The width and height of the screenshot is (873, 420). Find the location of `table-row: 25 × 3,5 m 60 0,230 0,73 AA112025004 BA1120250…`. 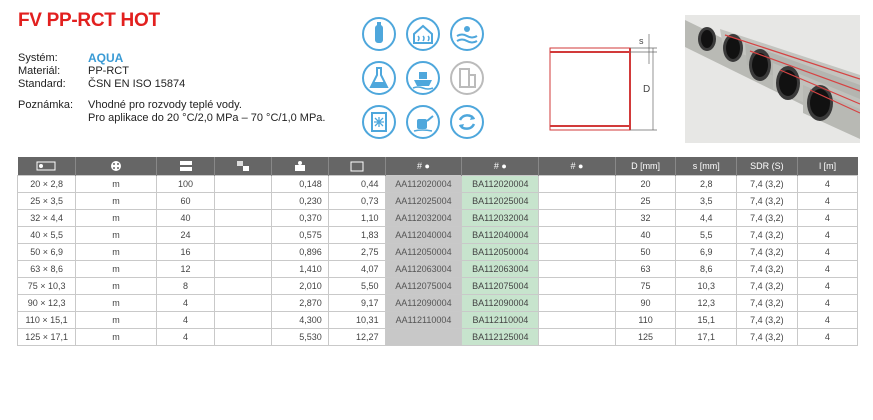

table-row: 25 × 3,5 m 60 0,230 0,73 AA112025004 BA1120250… is located at coordinates (437, 201).